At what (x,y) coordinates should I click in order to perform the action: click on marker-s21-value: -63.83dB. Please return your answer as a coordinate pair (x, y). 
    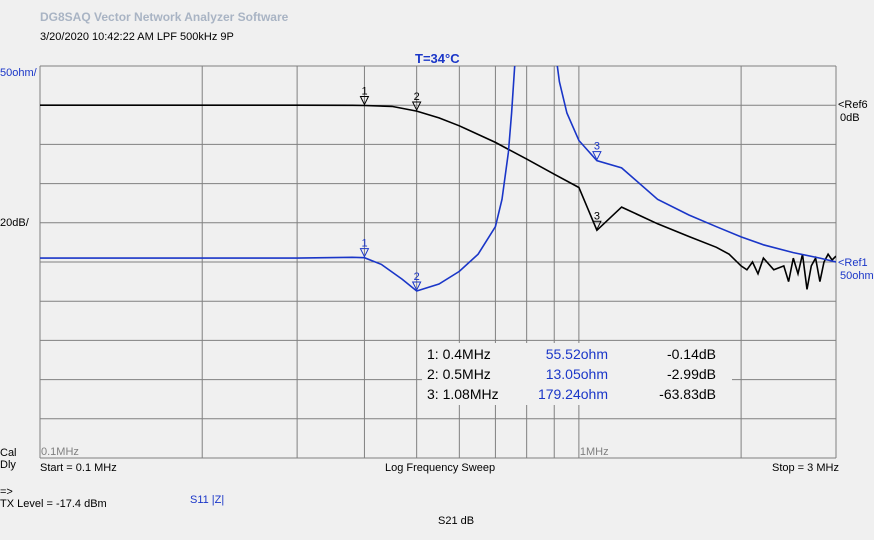
    Looking at the image, I should click on (687, 394).